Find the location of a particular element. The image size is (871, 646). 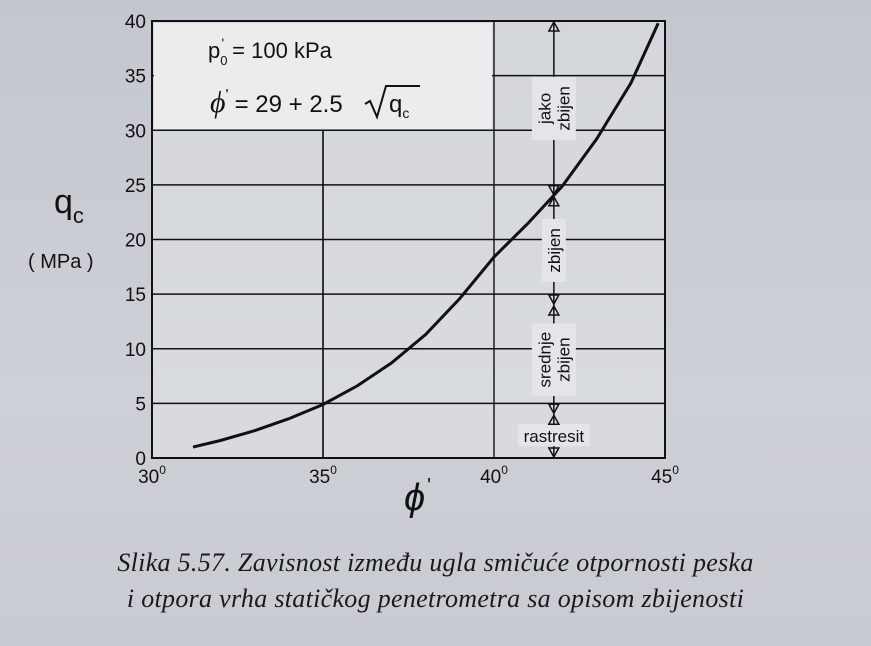

p-symbol: p is located at coordinates (214, 50).